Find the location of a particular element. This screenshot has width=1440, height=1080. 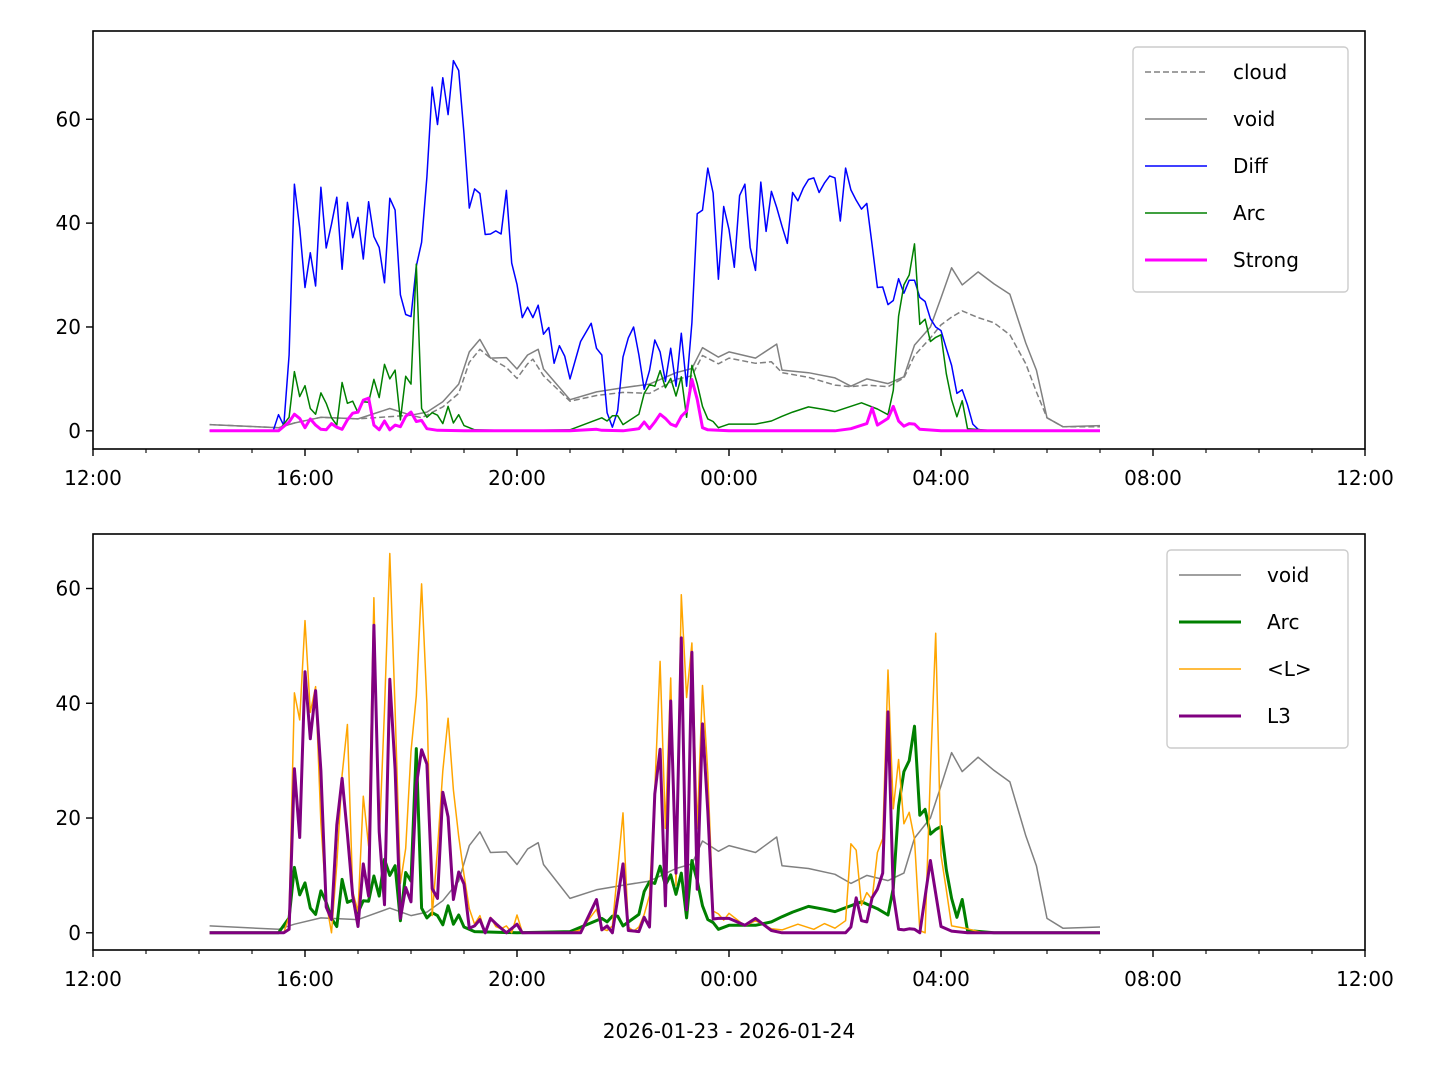

x-axis-caption: 2026-01-23 - 2026-01-24 is located at coordinates (729, 1031).